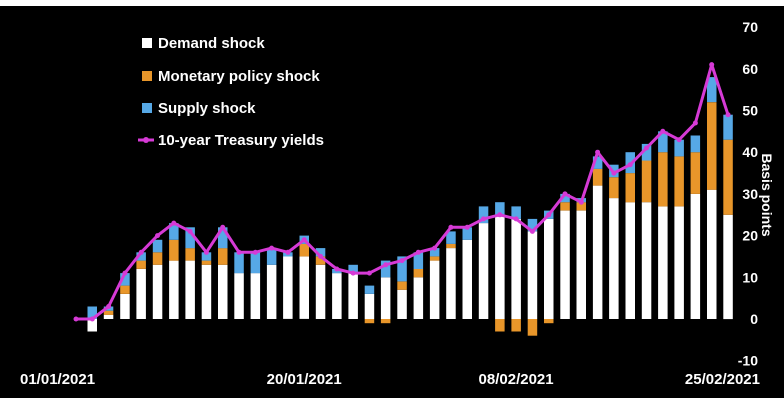 This screenshot has height=398, width=784. Describe the element at coordinates (750, 111) in the screenshot. I see `y-tick-label: 50` at that location.